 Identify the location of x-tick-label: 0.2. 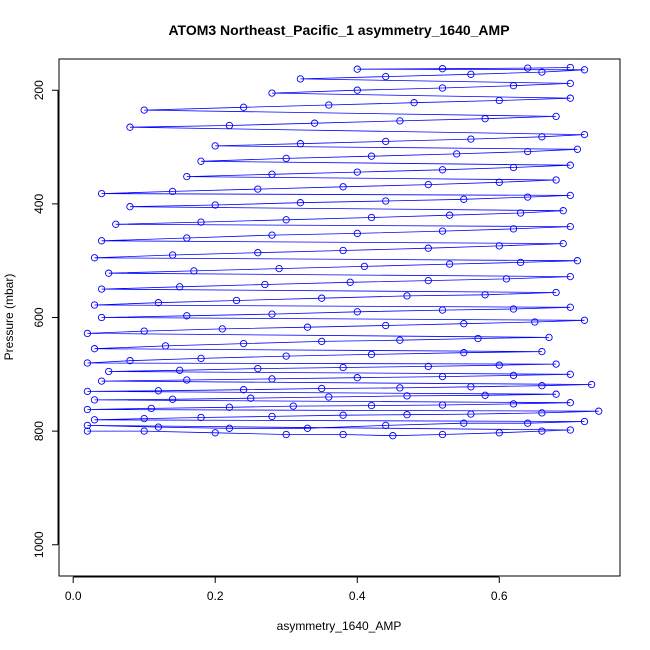
(215, 596).